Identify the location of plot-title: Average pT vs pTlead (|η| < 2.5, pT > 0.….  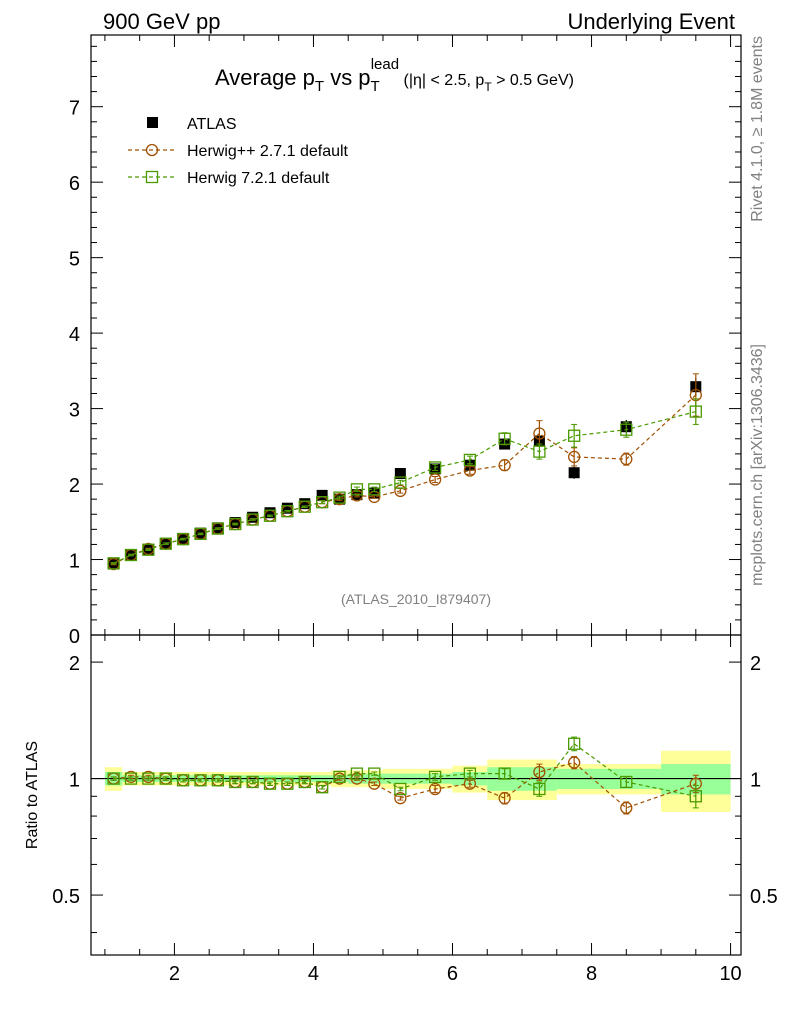
(394, 75).